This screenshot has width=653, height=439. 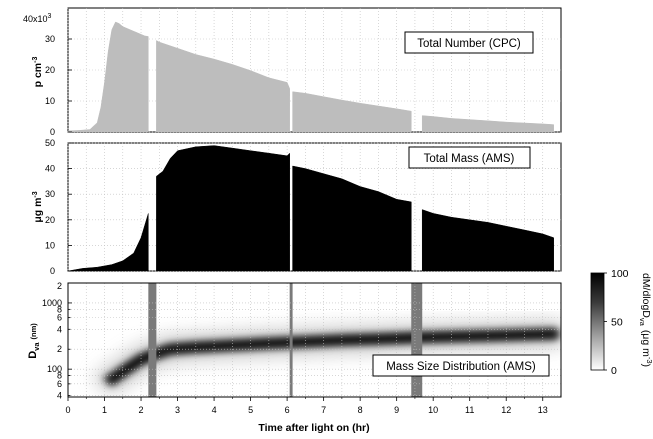 I want to click on y-tick-label: 100, so click(x=54, y=369).